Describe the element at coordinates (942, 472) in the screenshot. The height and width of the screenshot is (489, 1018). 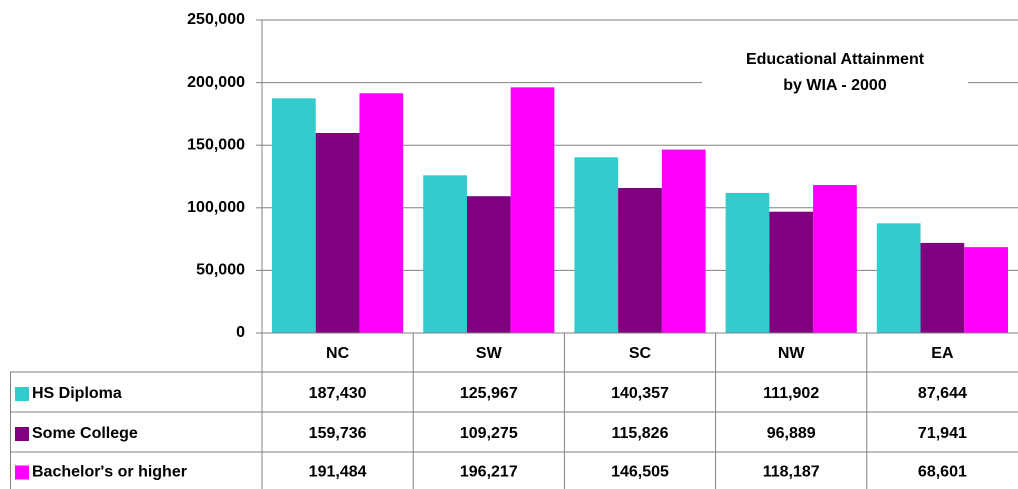
I see `data-label: 68,601` at that location.